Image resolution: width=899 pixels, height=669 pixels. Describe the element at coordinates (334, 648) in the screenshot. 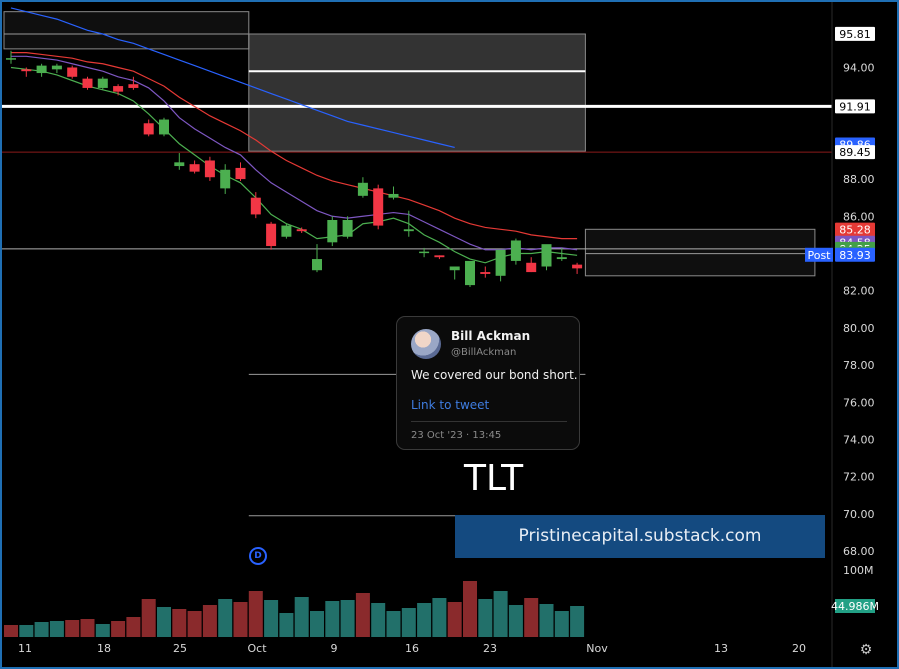

I see `x-tick-label: 9` at that location.